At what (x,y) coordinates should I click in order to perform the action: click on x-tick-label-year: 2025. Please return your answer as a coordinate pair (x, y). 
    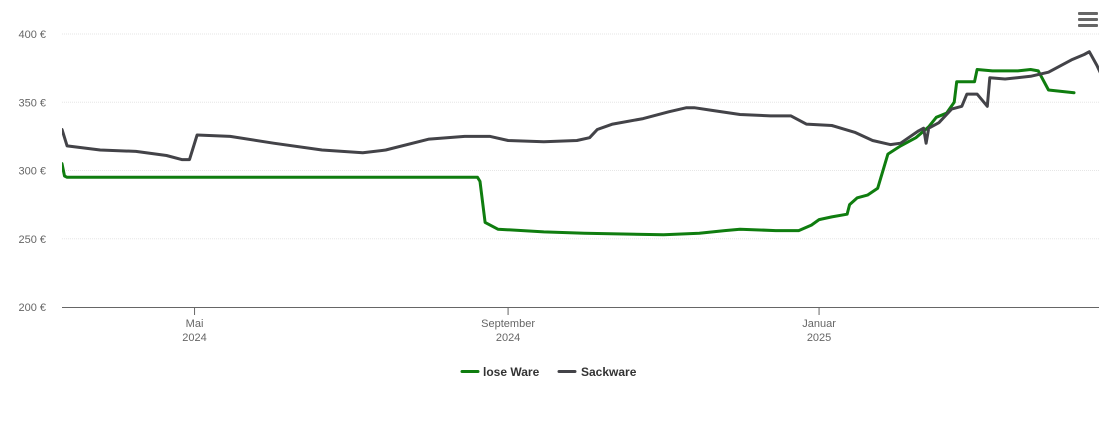
    Looking at the image, I should click on (819, 338).